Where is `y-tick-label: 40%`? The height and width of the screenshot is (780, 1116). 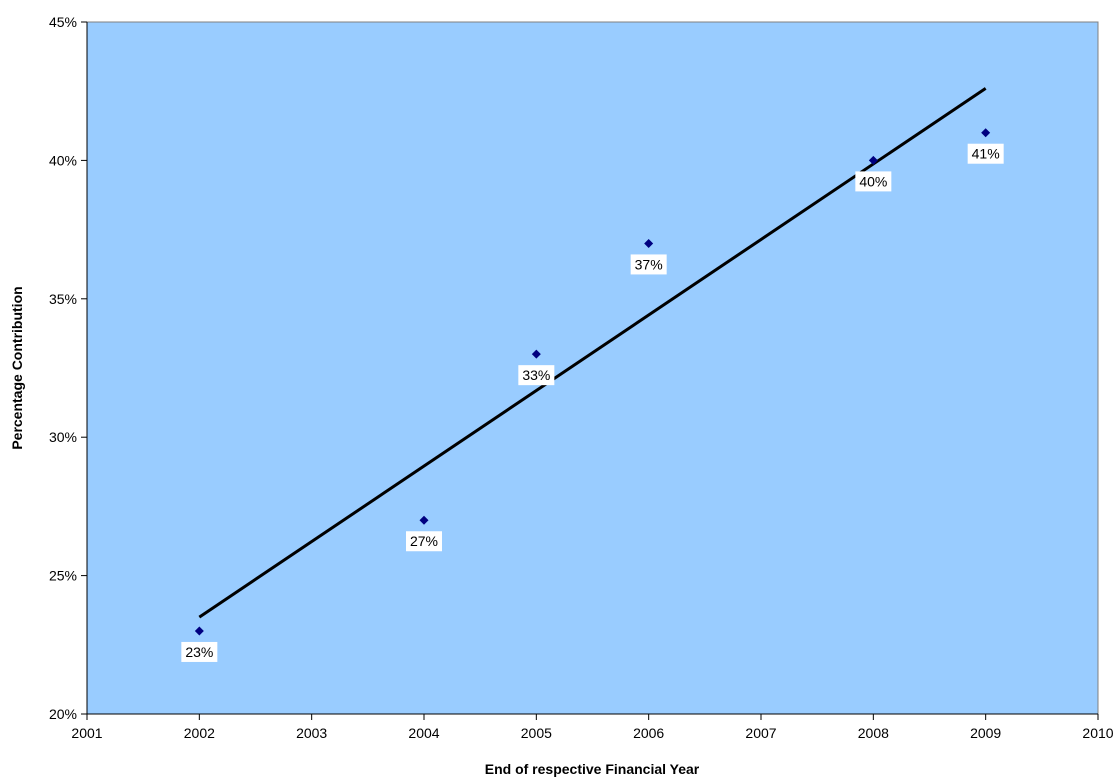
y-tick-label: 40% is located at coordinates (63, 160).